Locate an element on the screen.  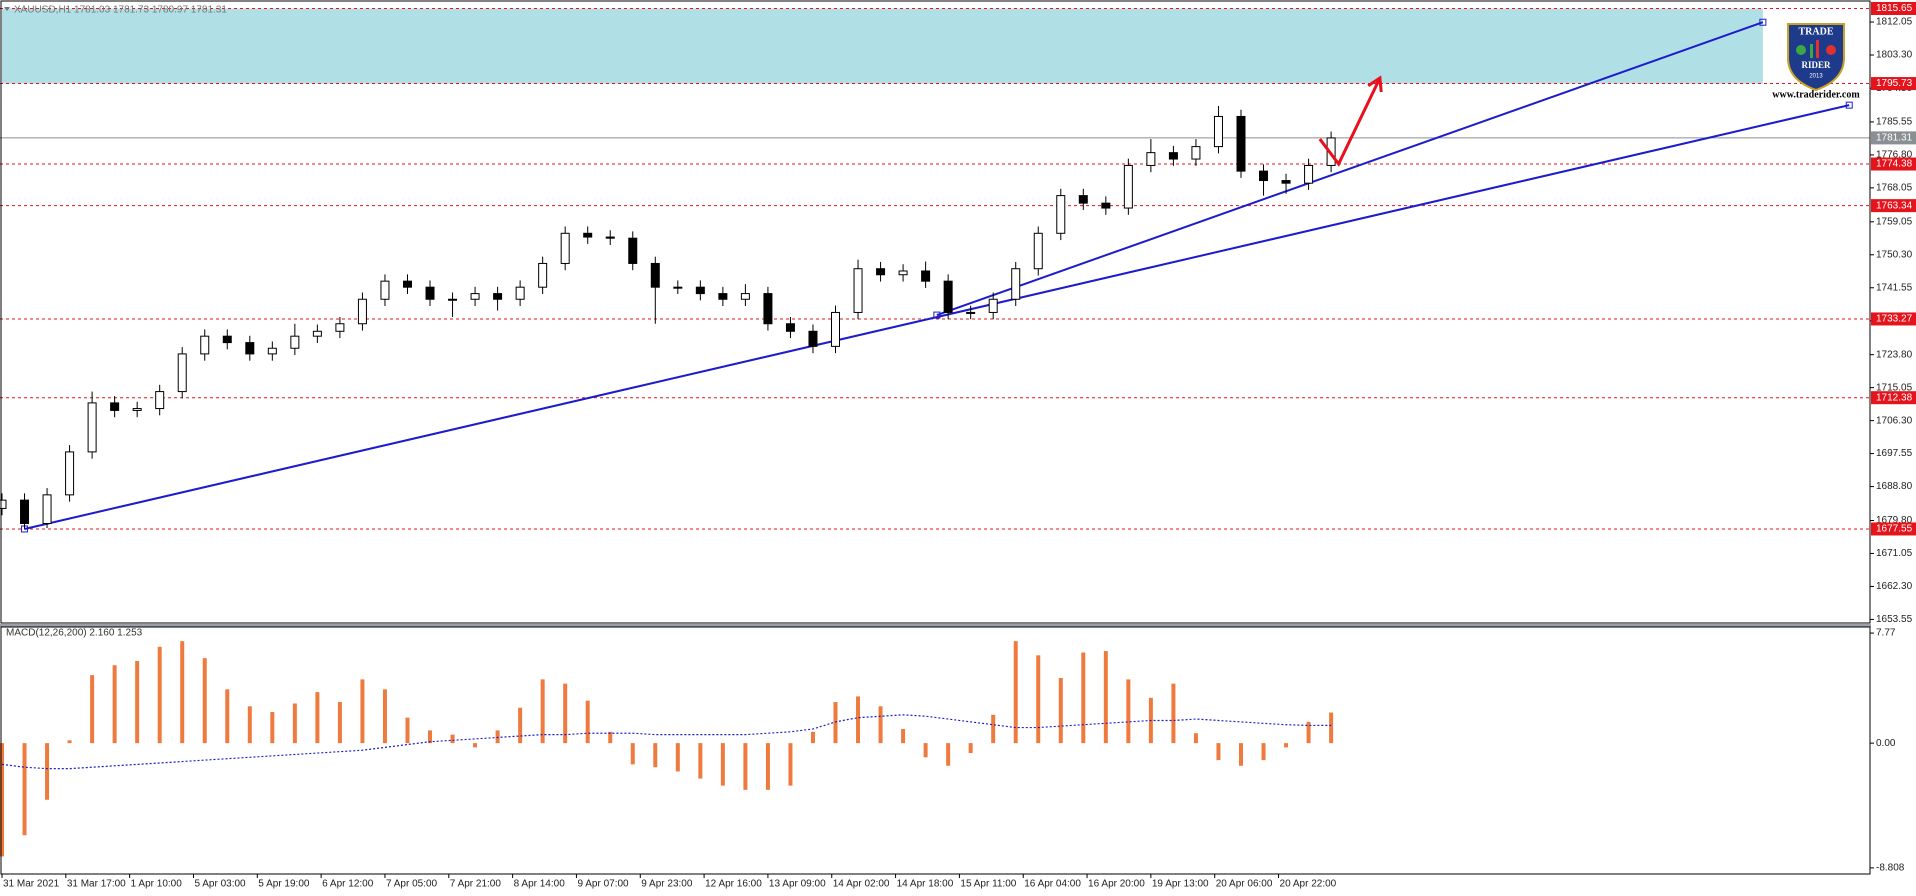
level-label: 1712.38 is located at coordinates (1894, 397).